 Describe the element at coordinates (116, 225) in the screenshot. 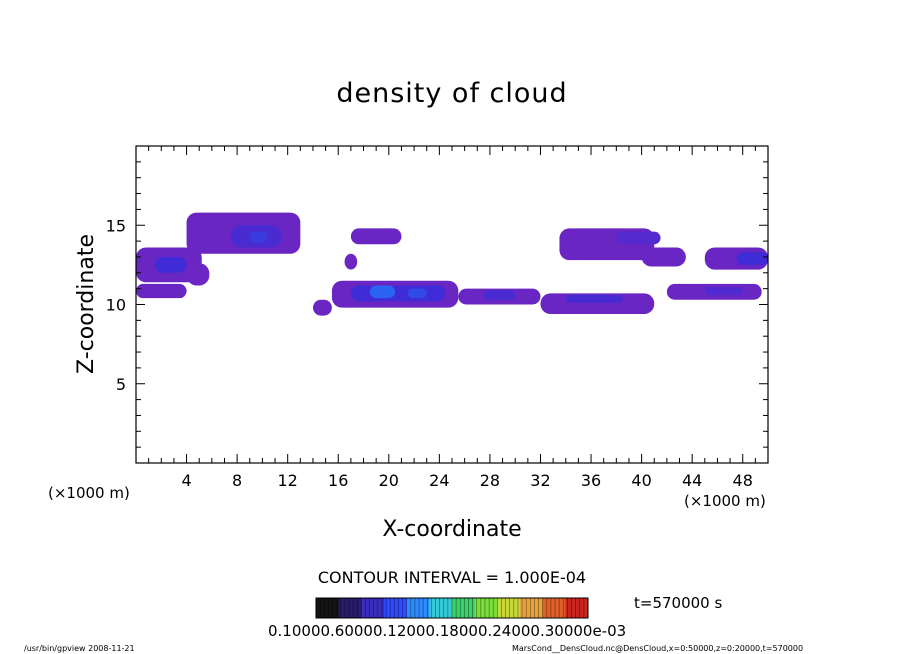

I see `y-tick-label: 15` at that location.